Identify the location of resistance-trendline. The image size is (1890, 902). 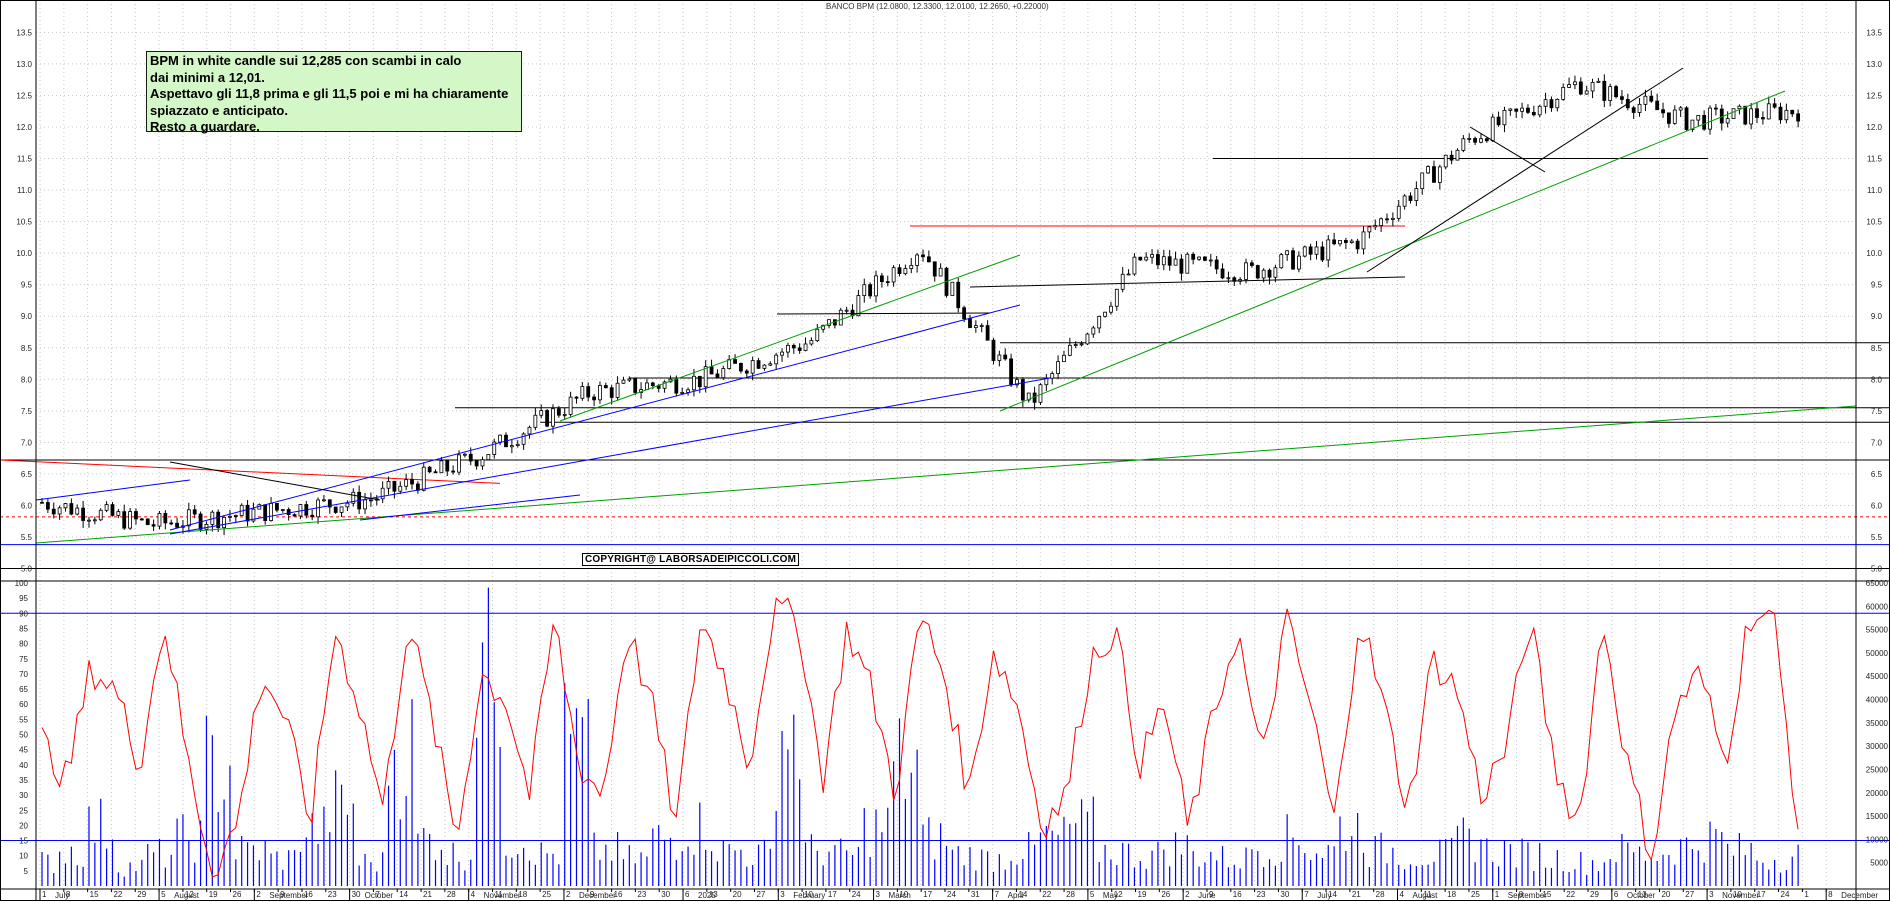
(250, 471).